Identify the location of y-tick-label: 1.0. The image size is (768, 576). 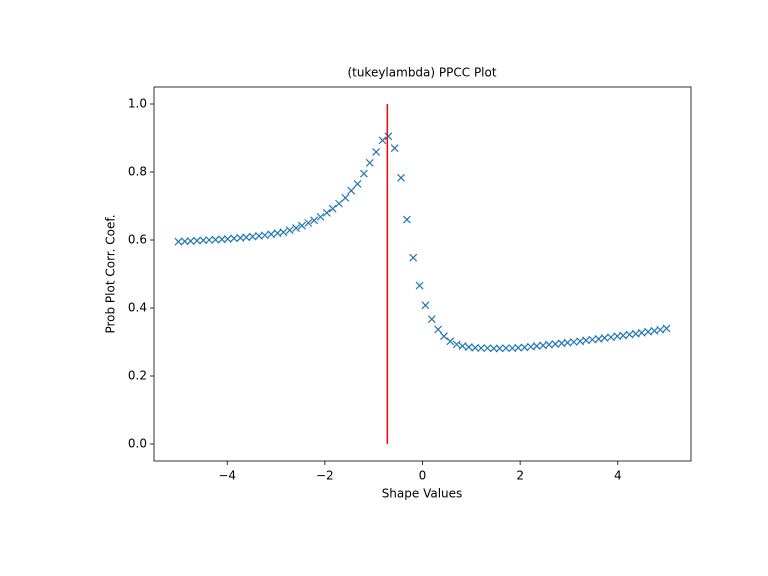
(137, 104).